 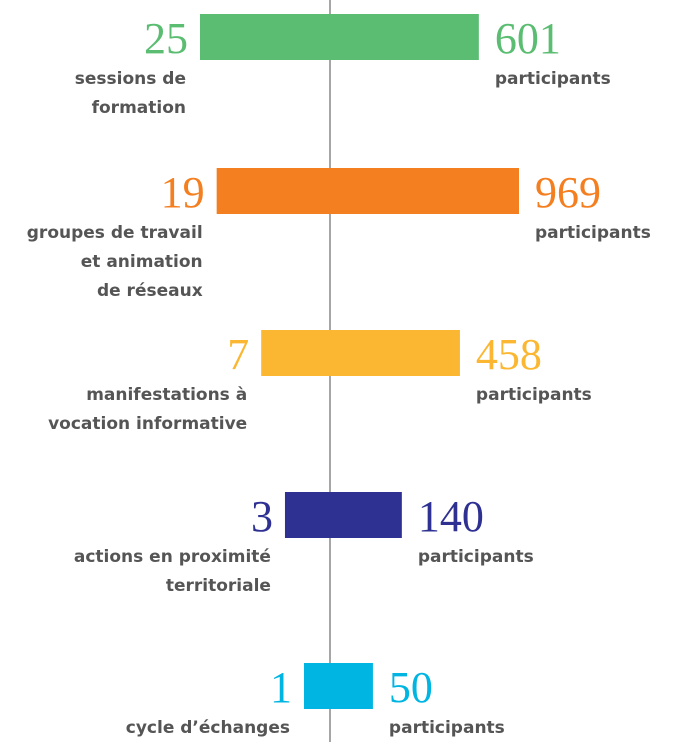 What do you see at coordinates (568, 192) in the screenshot?
I see `participants-value: 969` at bounding box center [568, 192].